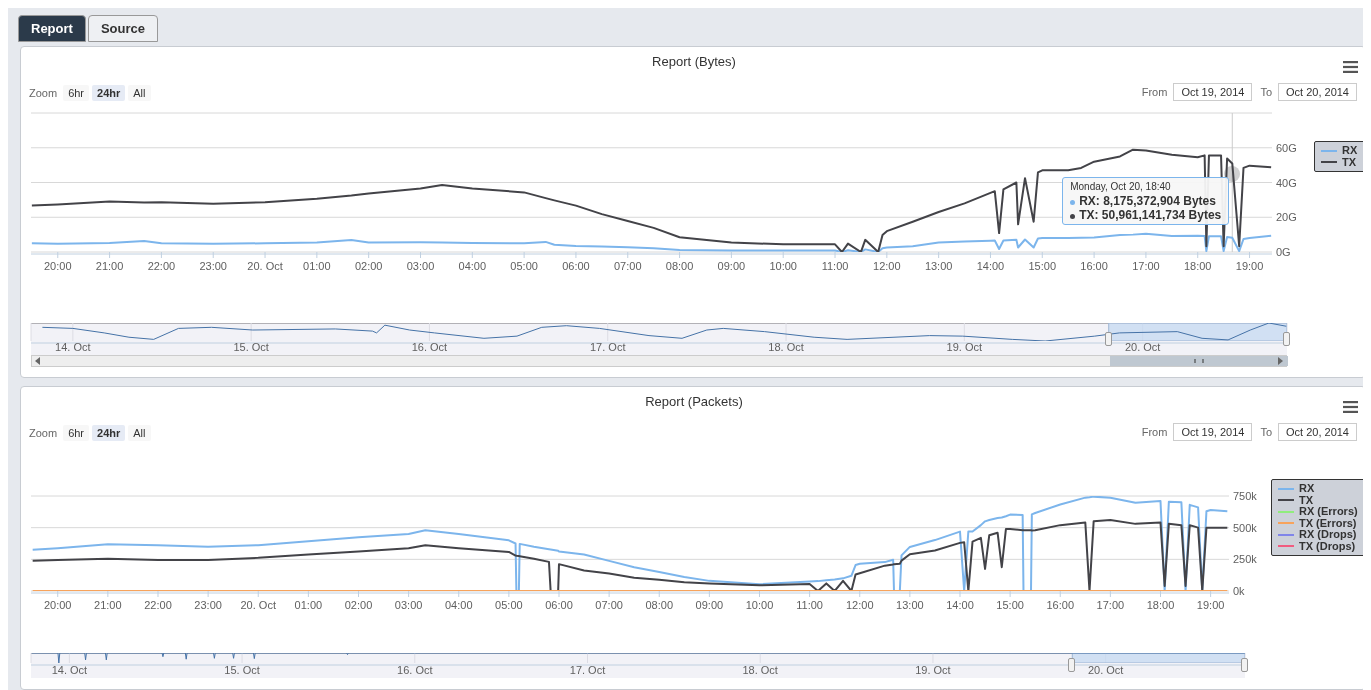  What do you see at coordinates (1286, 182) in the screenshot?
I see `y-tick-label: 40G` at bounding box center [1286, 182].